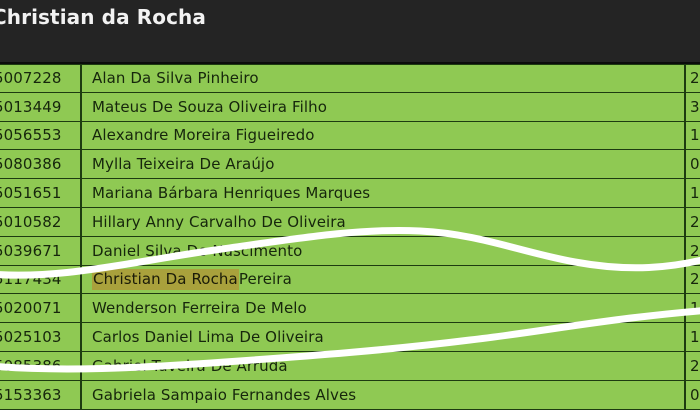 Image resolution: width=700 pixels, height=410 pixels. What do you see at coordinates (231, 193) in the screenshot?
I see `cell-name: Mariana Bárbara Henriques Marques` at bounding box center [231, 193].